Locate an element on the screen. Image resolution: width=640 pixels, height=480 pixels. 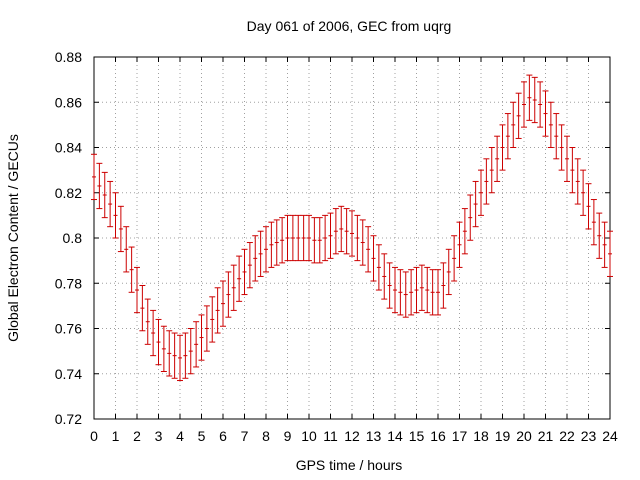
x-tick-label: 16 is located at coordinates (438, 436).